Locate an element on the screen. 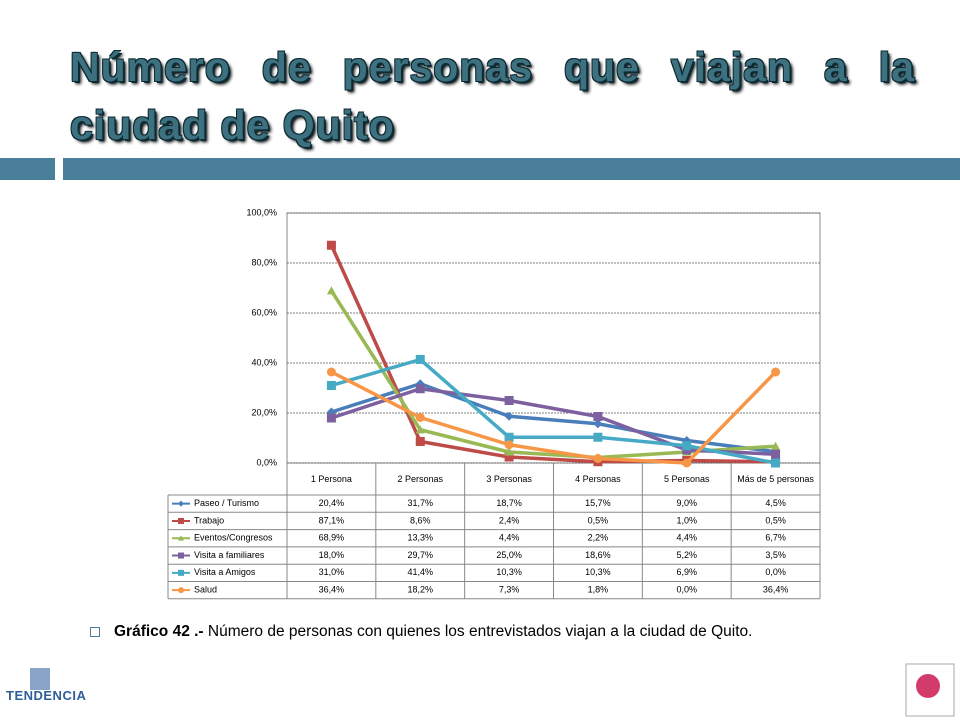 This screenshot has height=720, width=960. y-tick-label: 20,0% is located at coordinates (264, 412).